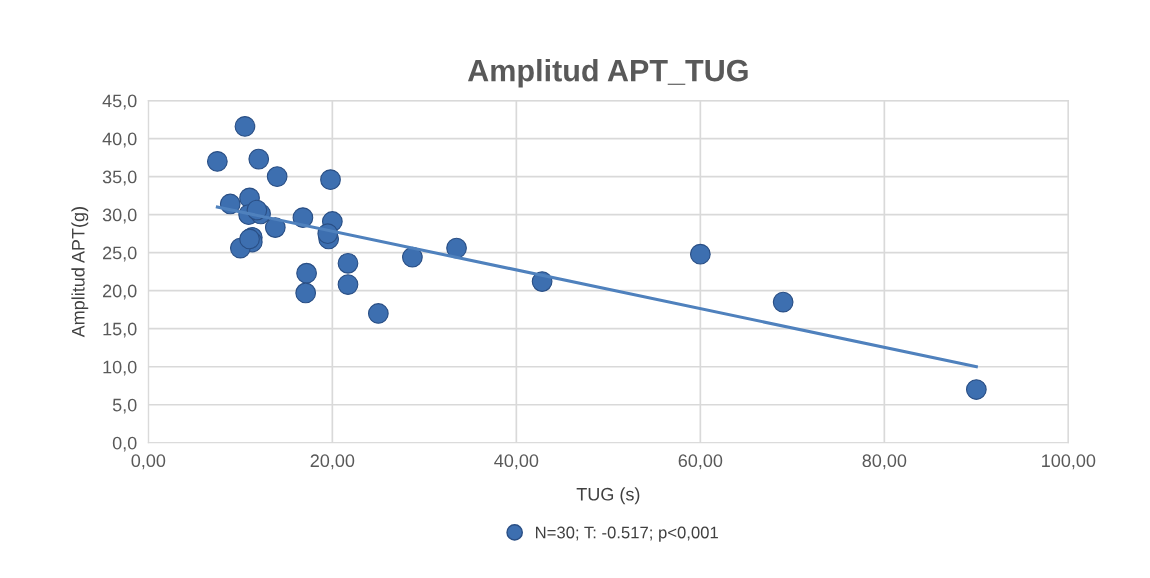  Describe the element at coordinates (124, 406) in the screenshot. I see `y-tick-label: 5,0` at that location.